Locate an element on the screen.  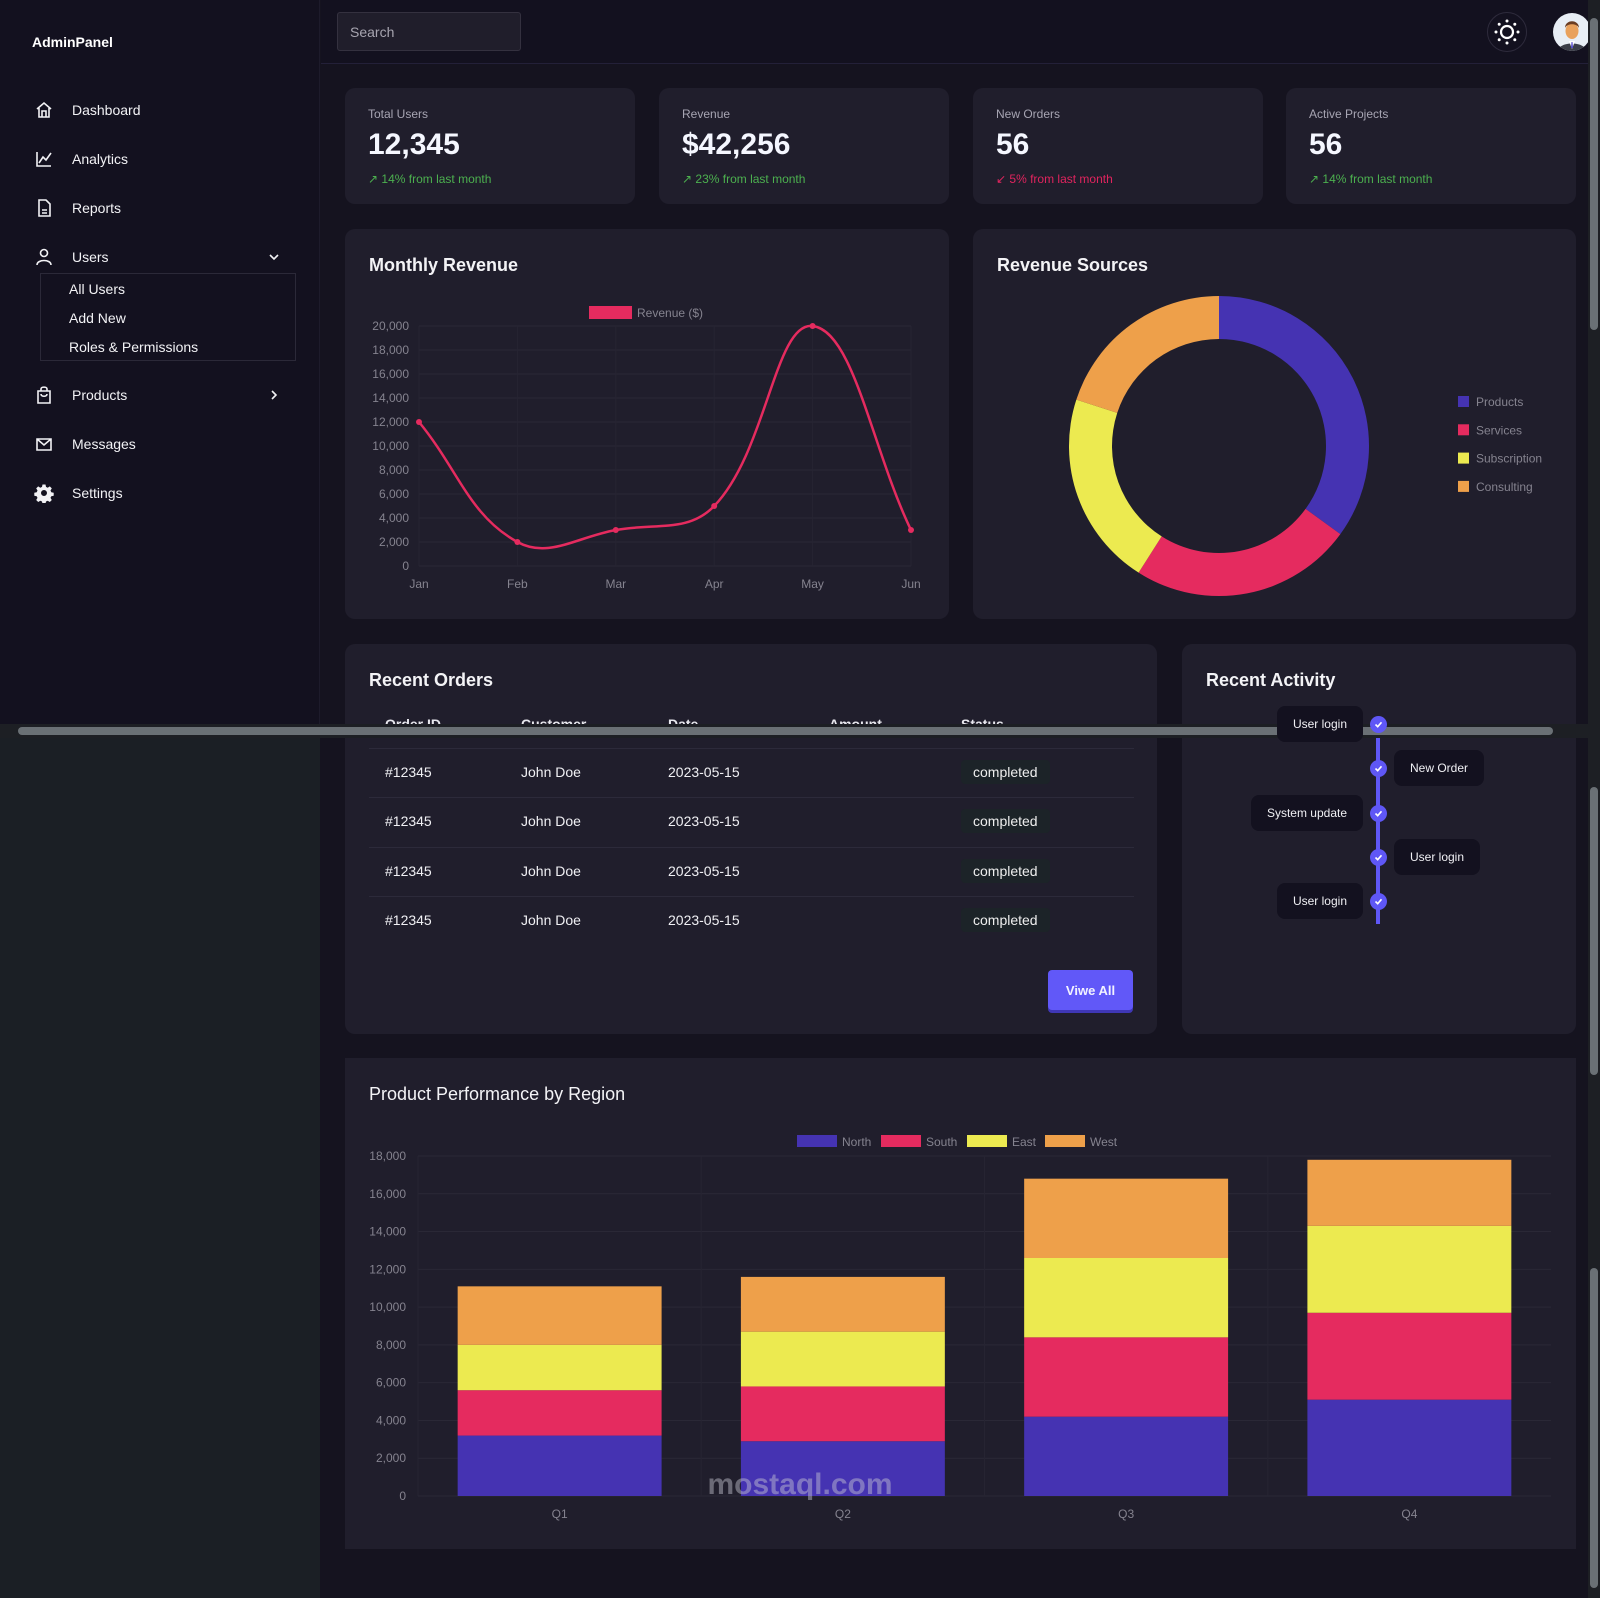
bar-west-q3 is located at coordinates (1126, 1218).